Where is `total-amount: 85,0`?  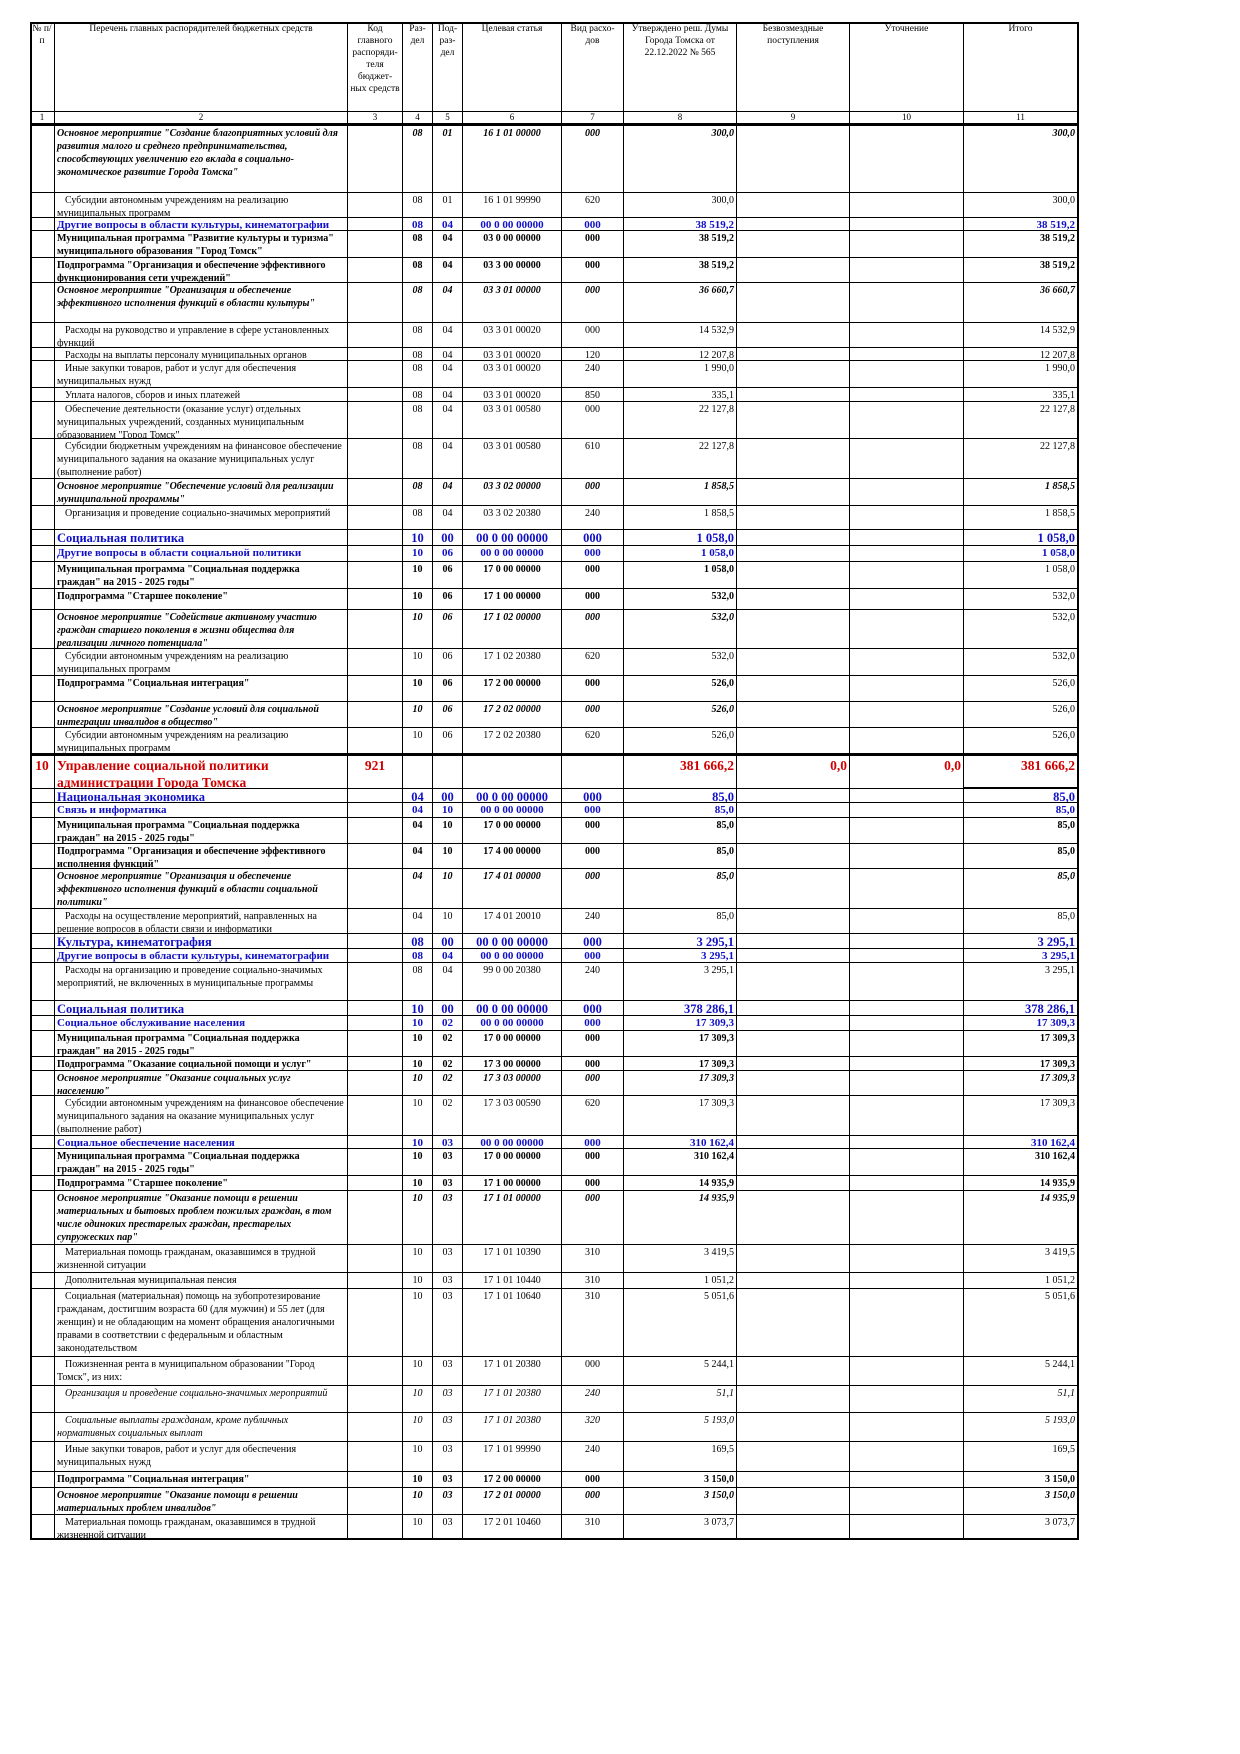
total-amount: 85,0 is located at coordinates (1021, 796).